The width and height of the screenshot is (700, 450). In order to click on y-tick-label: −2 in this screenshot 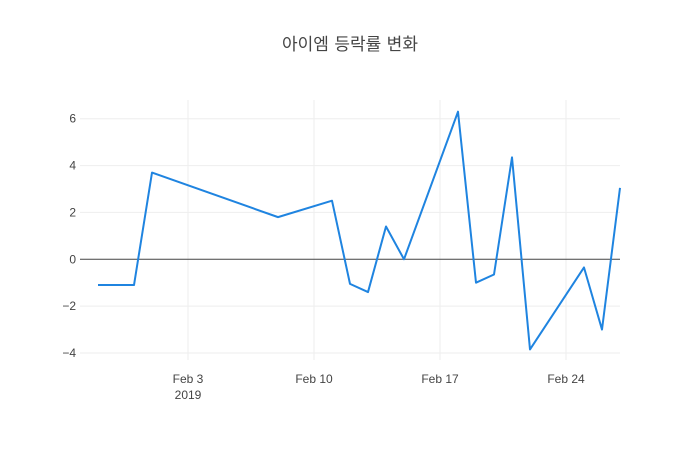, I will do `click(69, 306)`.